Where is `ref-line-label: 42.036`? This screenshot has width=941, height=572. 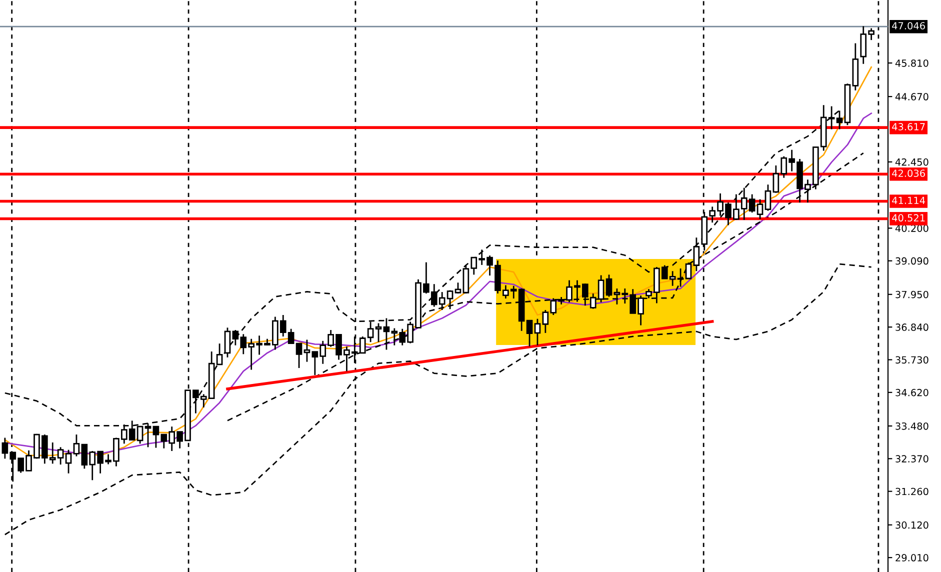 ref-line-label: 42.036 is located at coordinates (908, 173).